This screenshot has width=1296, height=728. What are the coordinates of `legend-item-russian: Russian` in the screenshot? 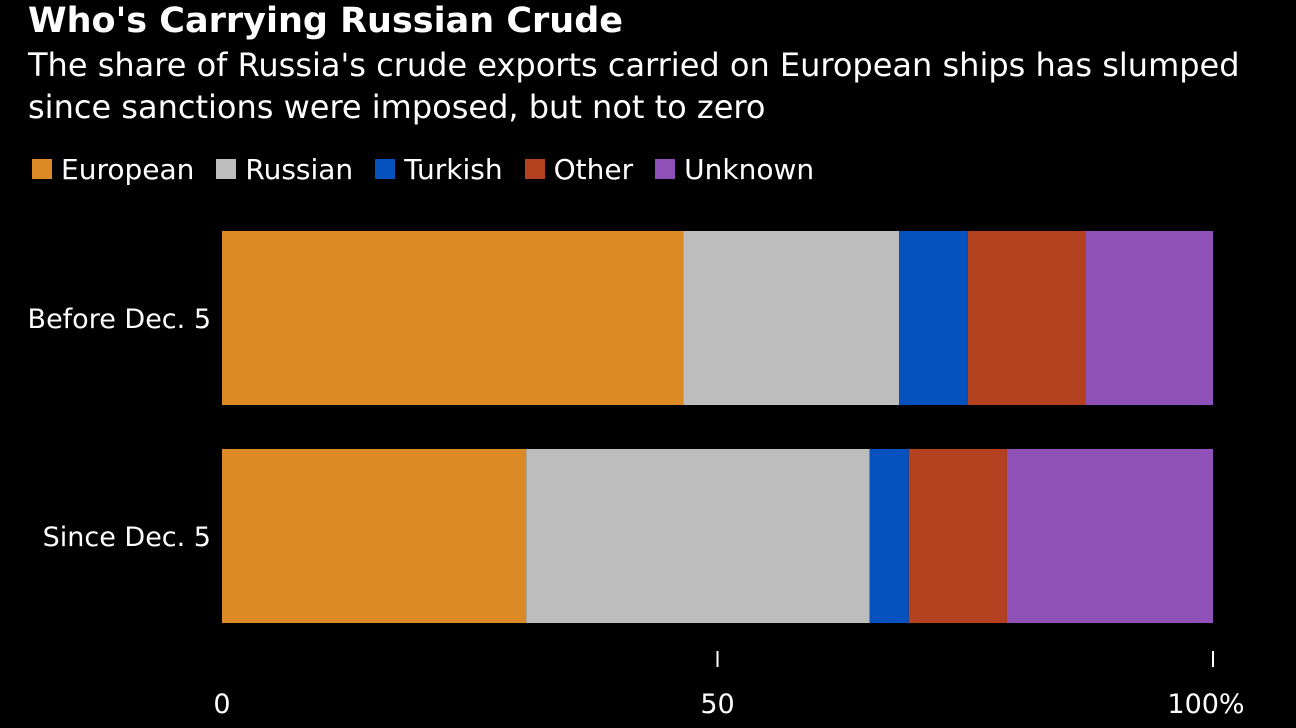 It's located at (284, 169).